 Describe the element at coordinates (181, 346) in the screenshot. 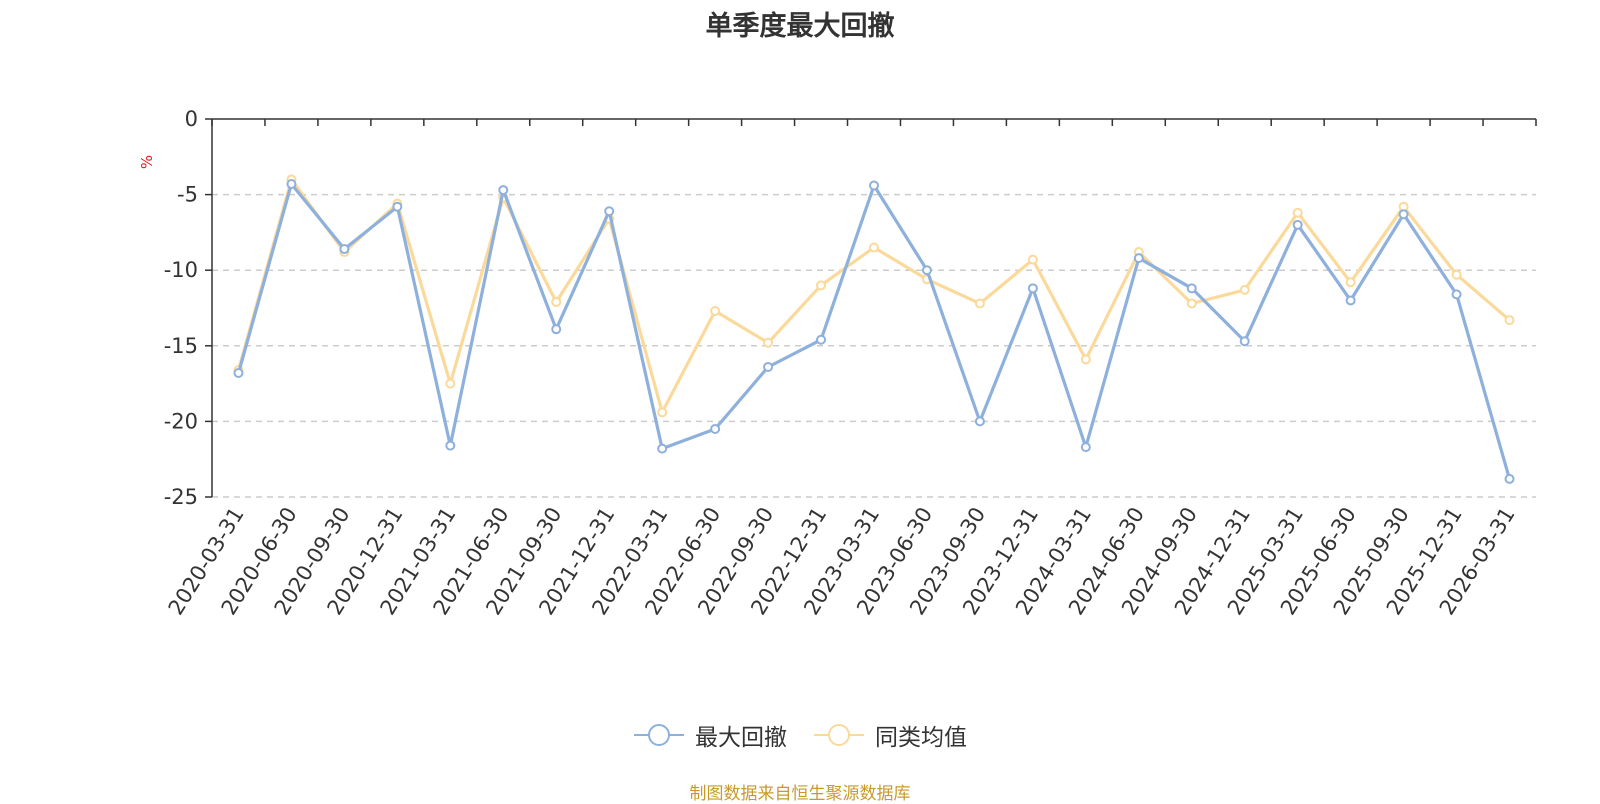

I see `y-tick-label: -15` at that location.